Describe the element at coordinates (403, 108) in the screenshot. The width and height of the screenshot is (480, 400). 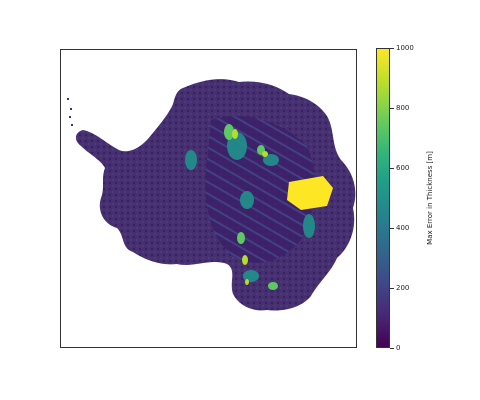
I see `colorbar-tick-label: 800` at that location.